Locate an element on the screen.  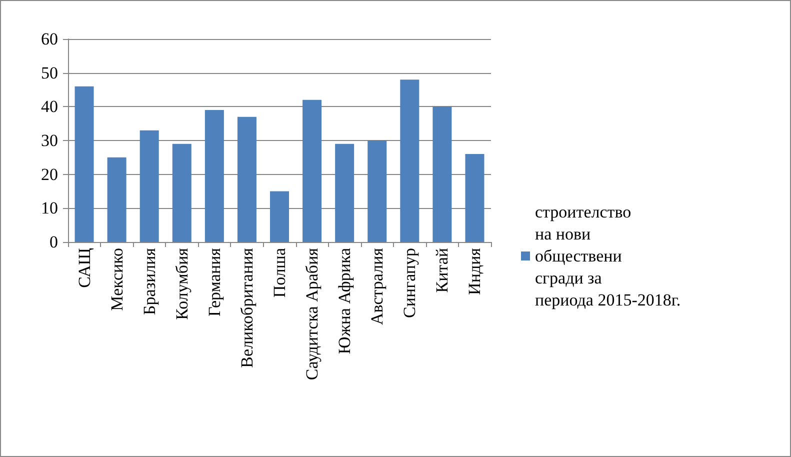
y-tick-label: 0 is located at coordinates (54, 242).